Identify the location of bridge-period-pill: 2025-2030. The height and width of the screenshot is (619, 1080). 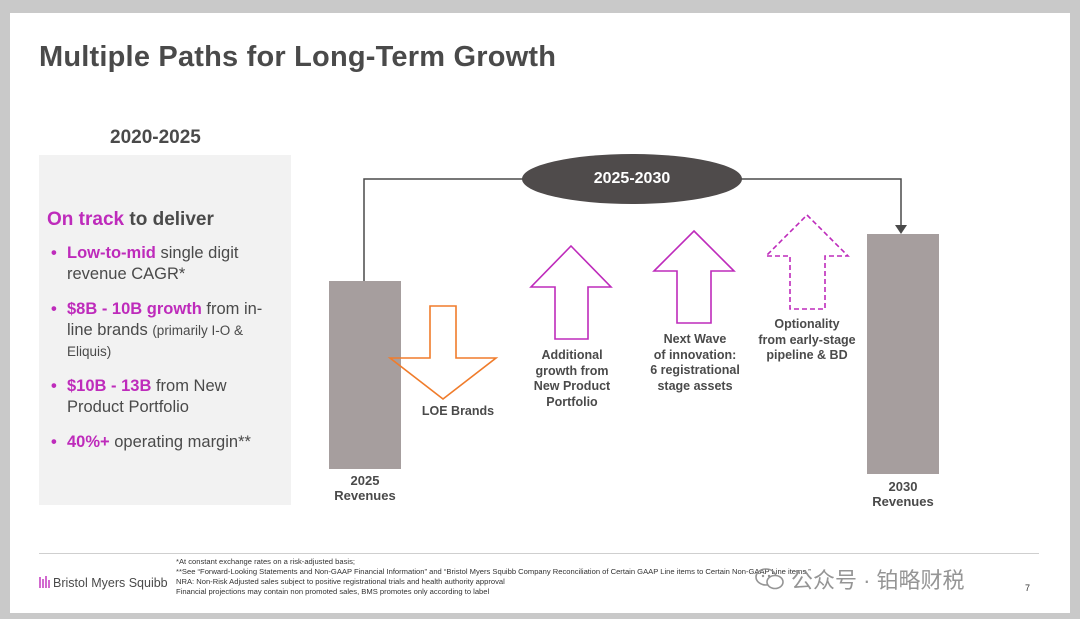
(632, 179).